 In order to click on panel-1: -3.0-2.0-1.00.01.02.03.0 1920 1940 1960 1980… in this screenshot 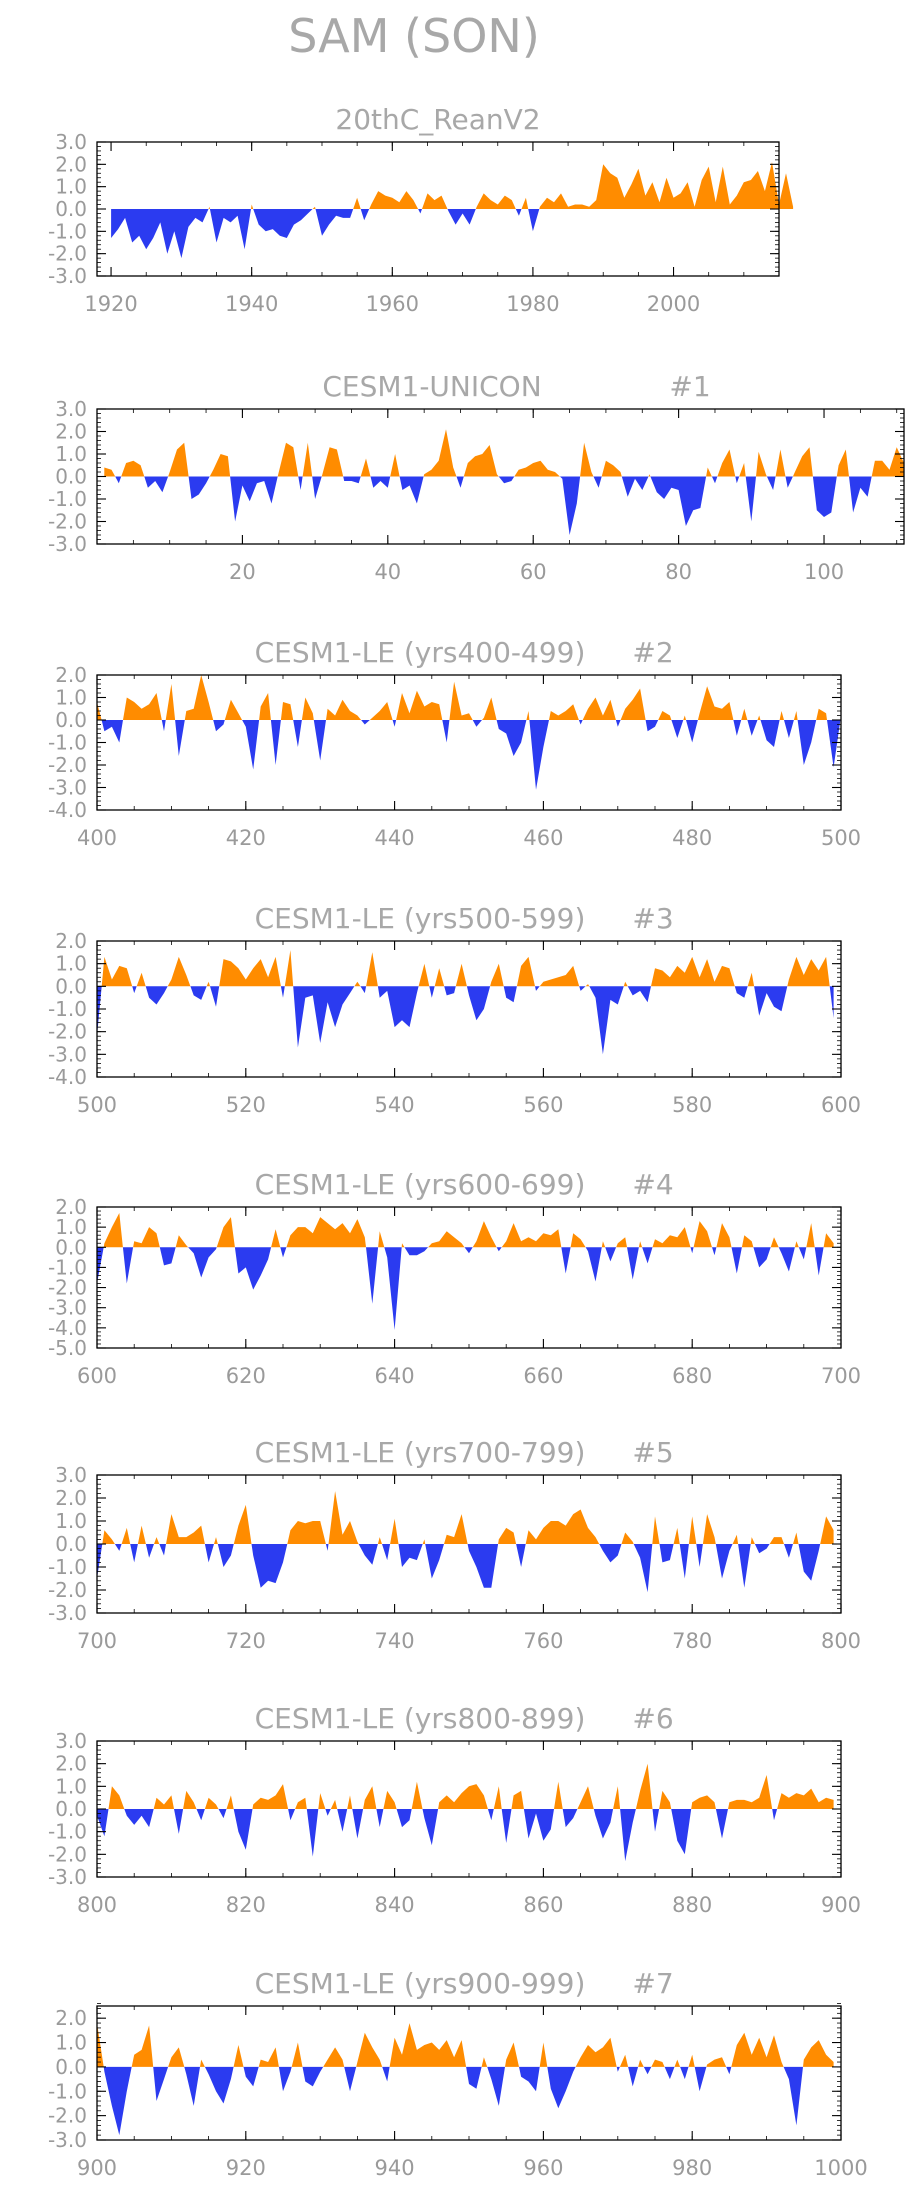, I will do `click(421, 209)`.